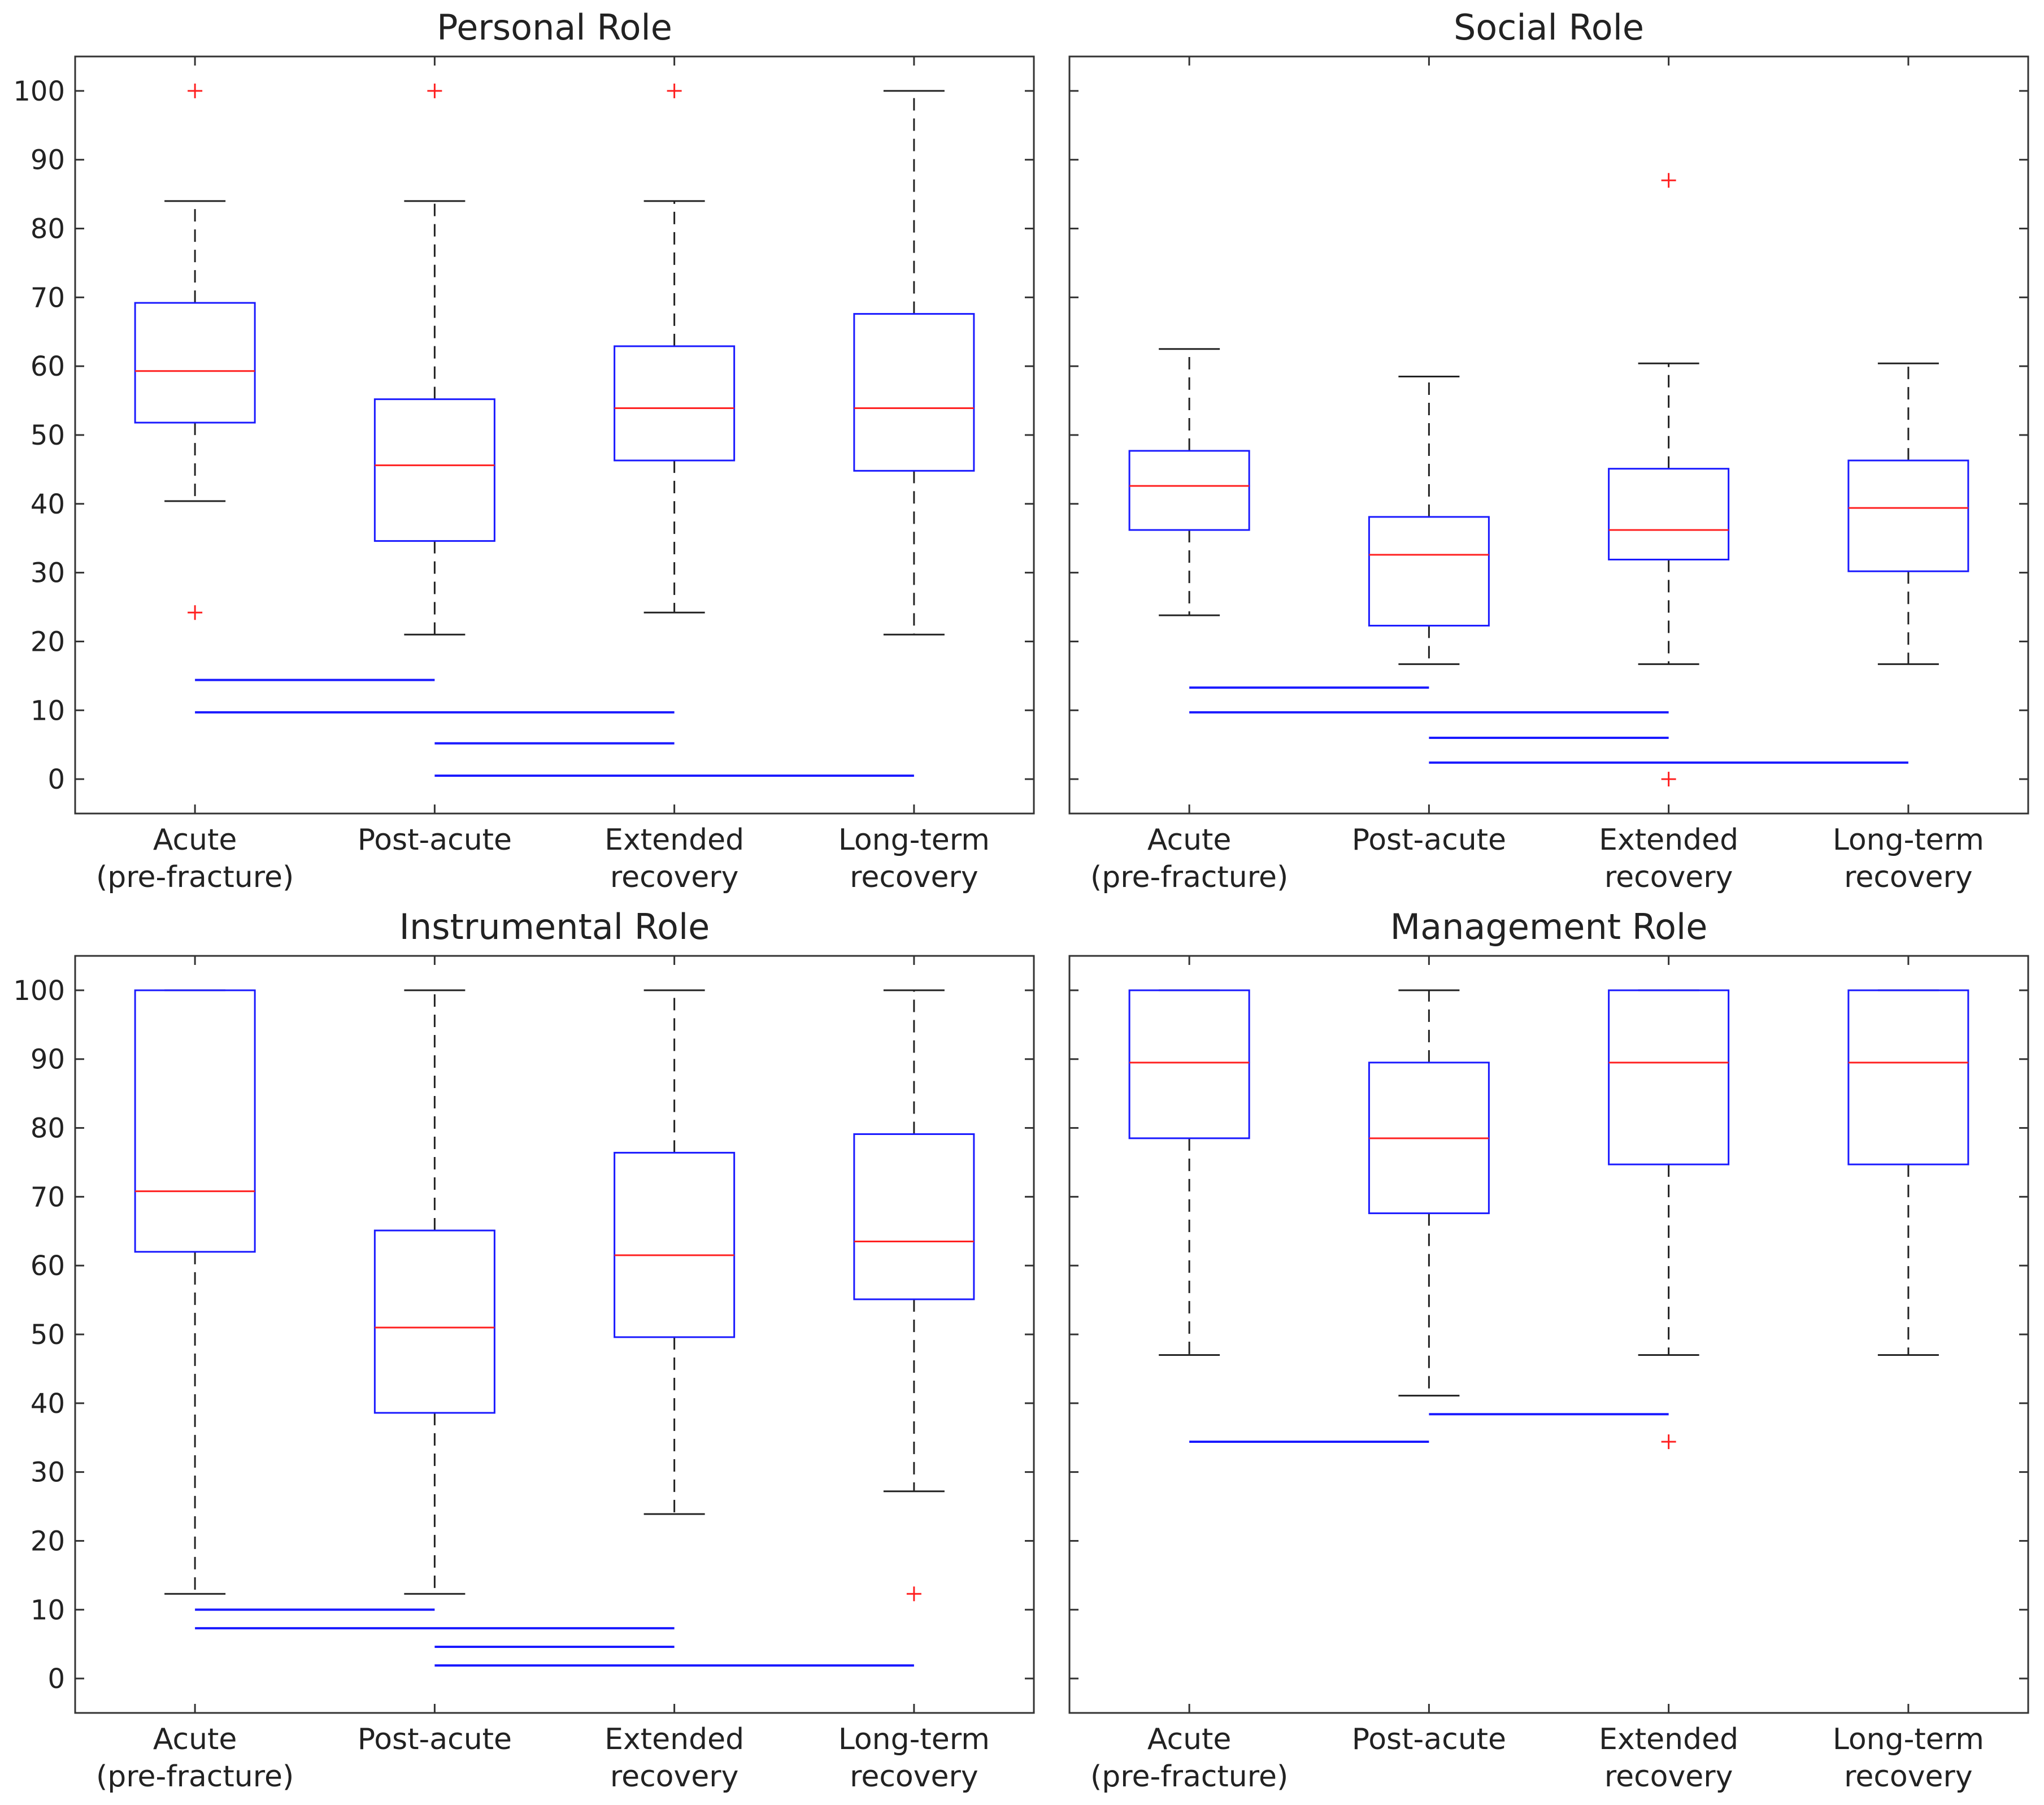 The height and width of the screenshot is (1805, 2044). Describe the element at coordinates (1549, 27) in the screenshot. I see `chart-title: Social Role` at that location.